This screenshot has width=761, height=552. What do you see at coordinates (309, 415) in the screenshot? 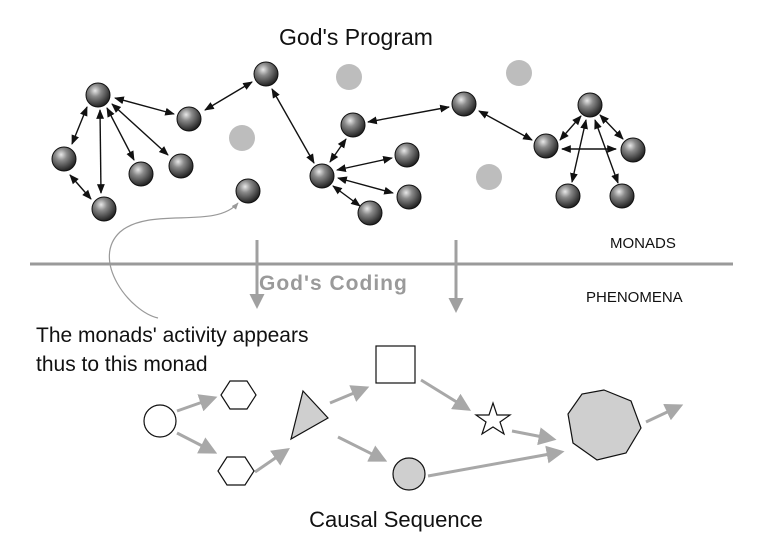
I see `phenomenon-triangle` at bounding box center [309, 415].